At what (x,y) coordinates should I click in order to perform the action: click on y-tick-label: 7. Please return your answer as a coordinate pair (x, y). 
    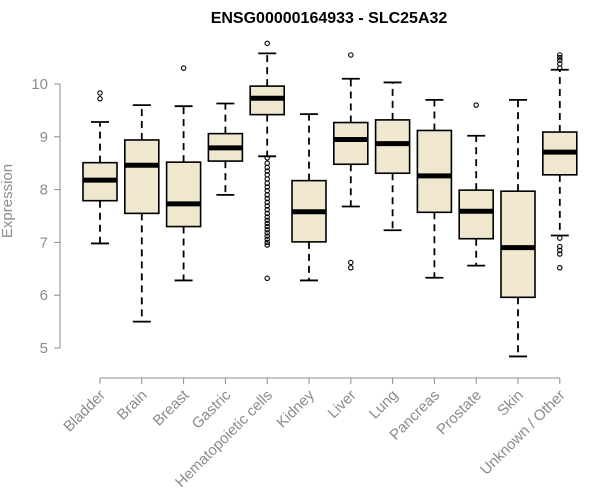
    Looking at the image, I should click on (44, 242).